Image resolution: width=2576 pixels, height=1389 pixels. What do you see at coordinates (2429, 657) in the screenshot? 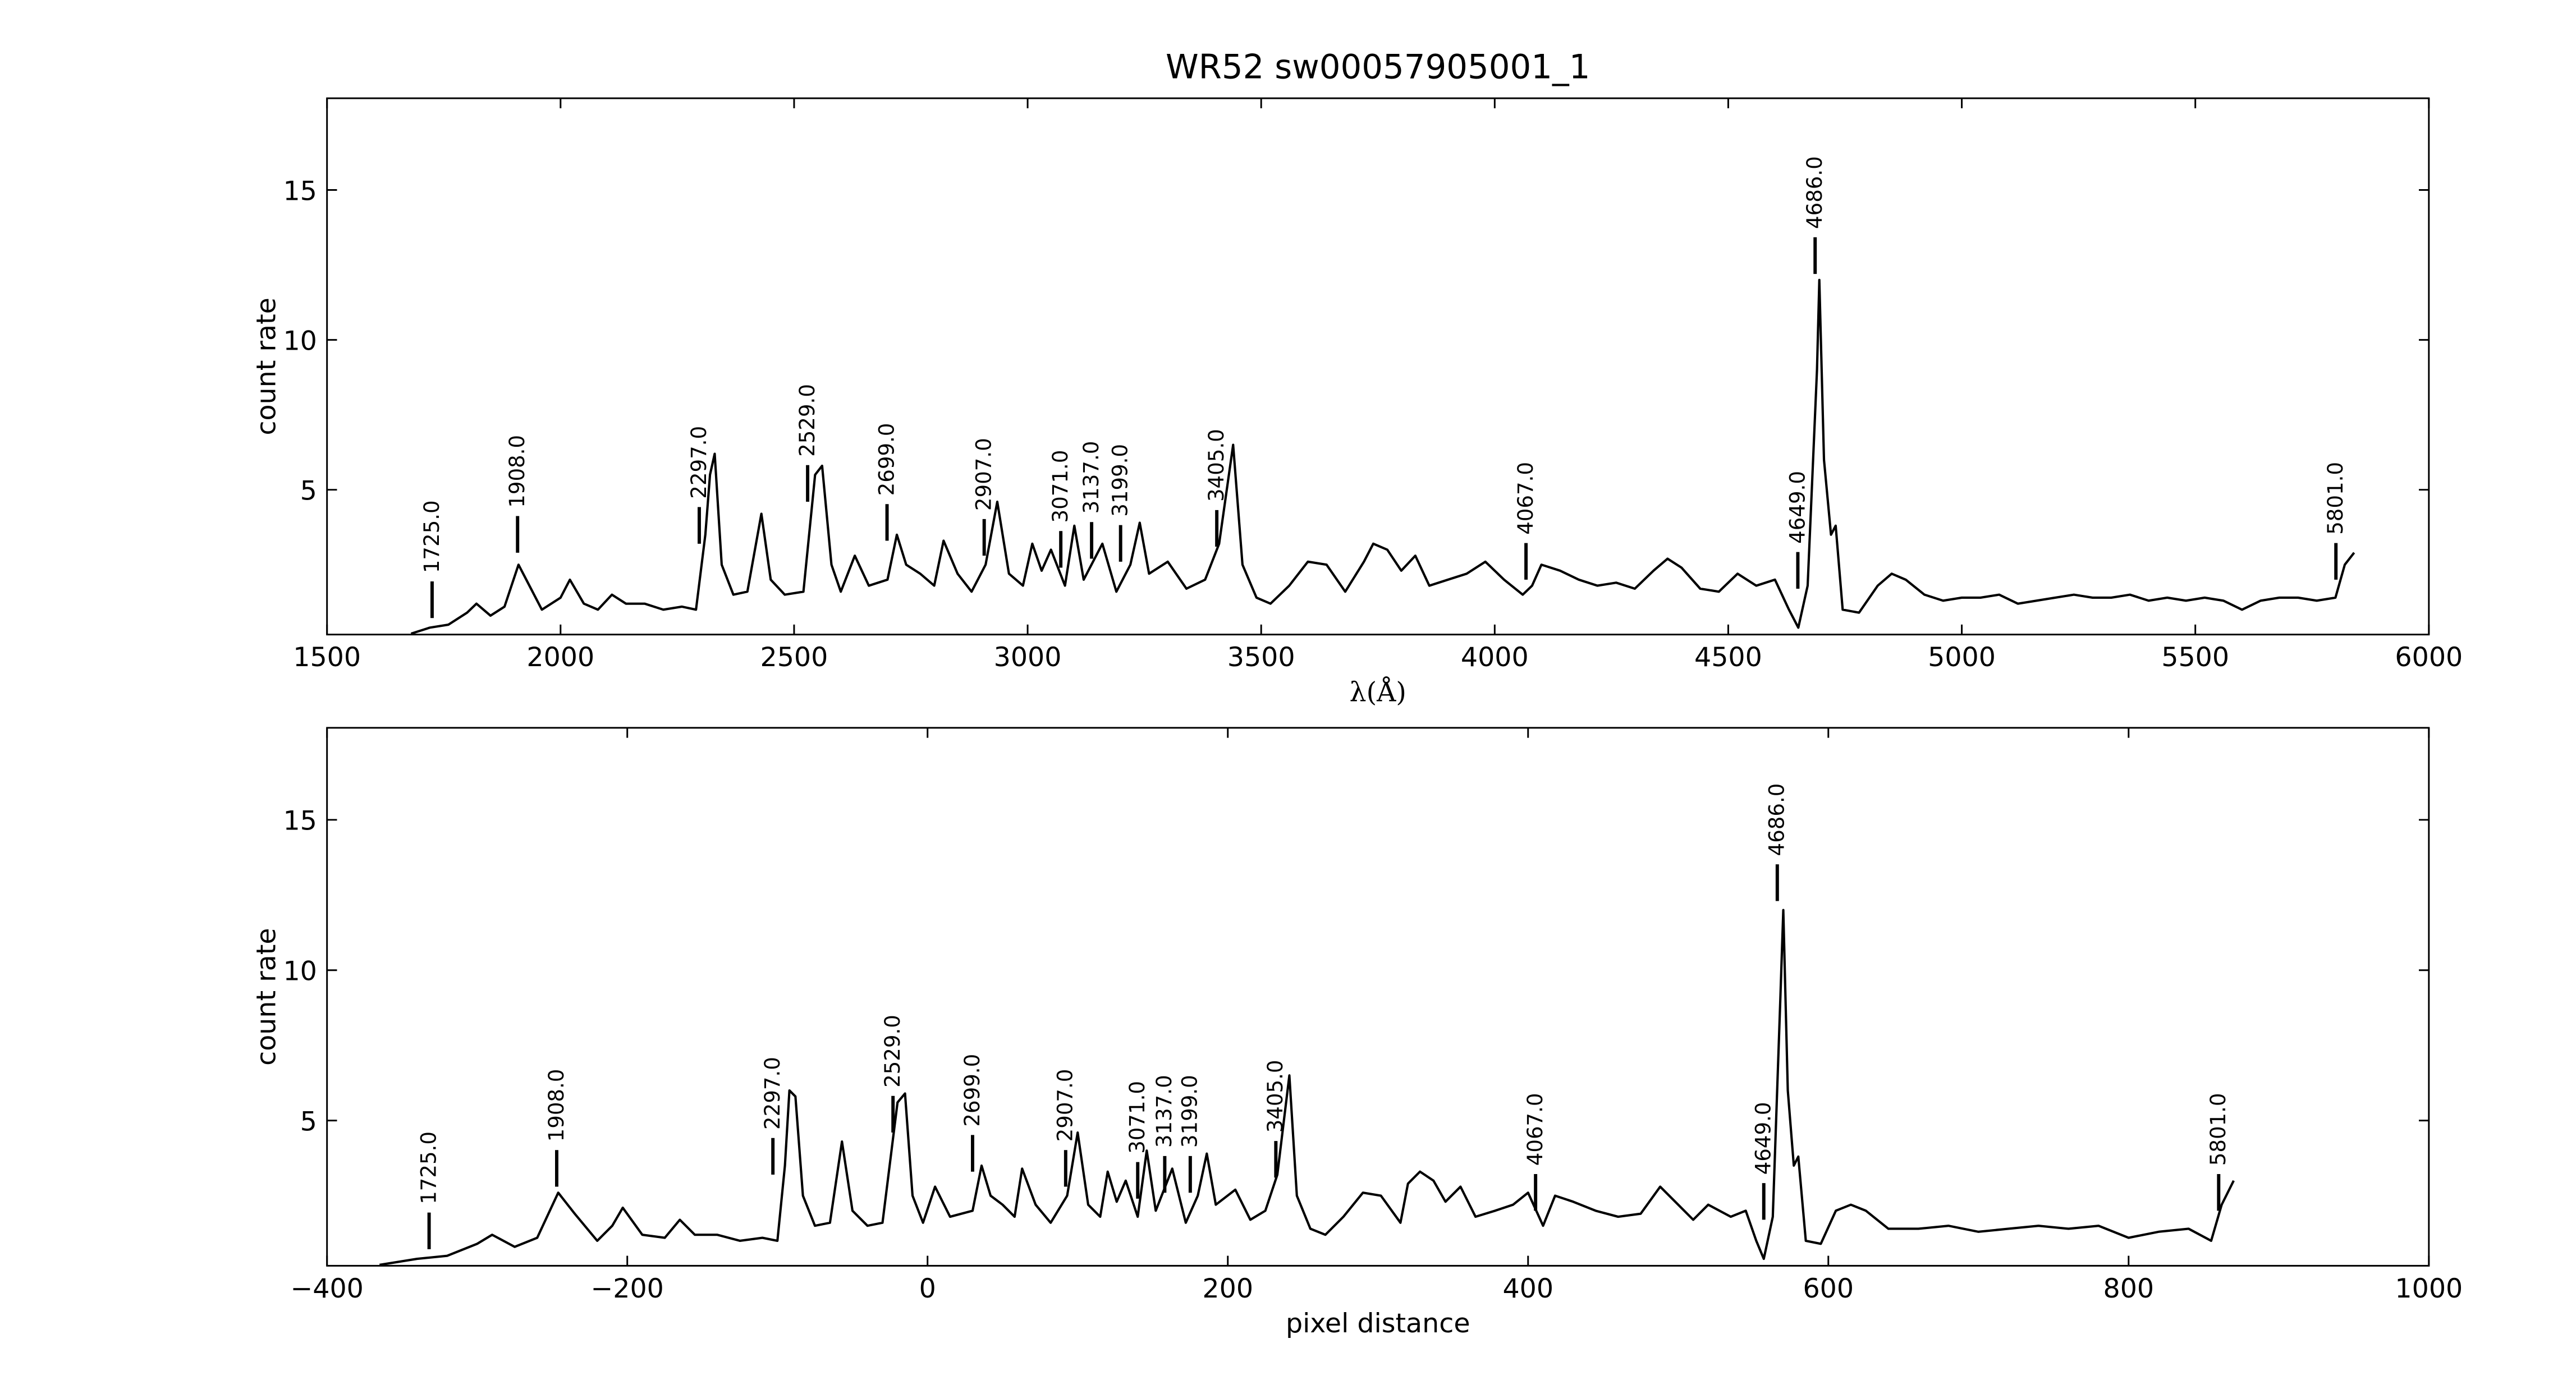
I see `x-tick-label: 6000` at bounding box center [2429, 657].